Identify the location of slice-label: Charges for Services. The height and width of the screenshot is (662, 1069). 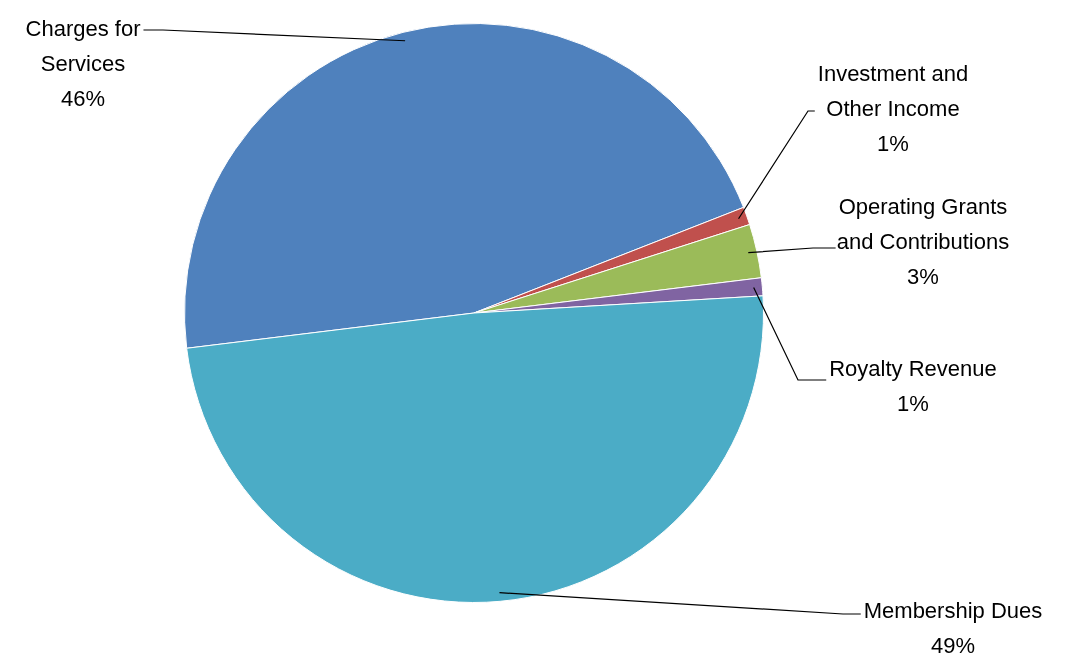
(83, 46).